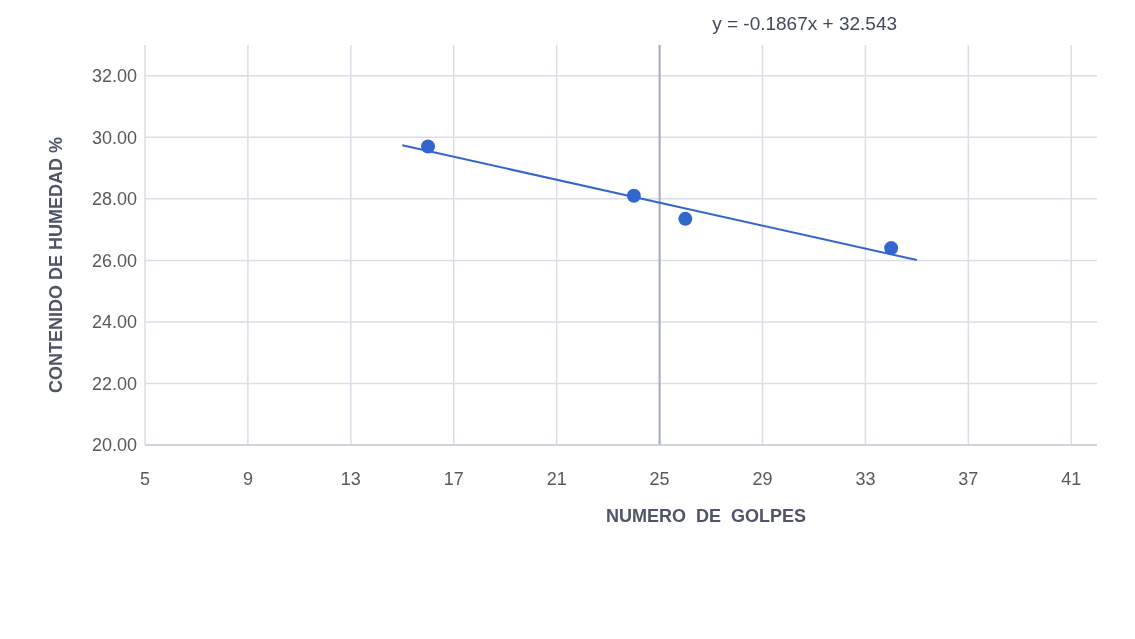  What do you see at coordinates (556, 479) in the screenshot?
I see `x-tick-label: 21` at bounding box center [556, 479].